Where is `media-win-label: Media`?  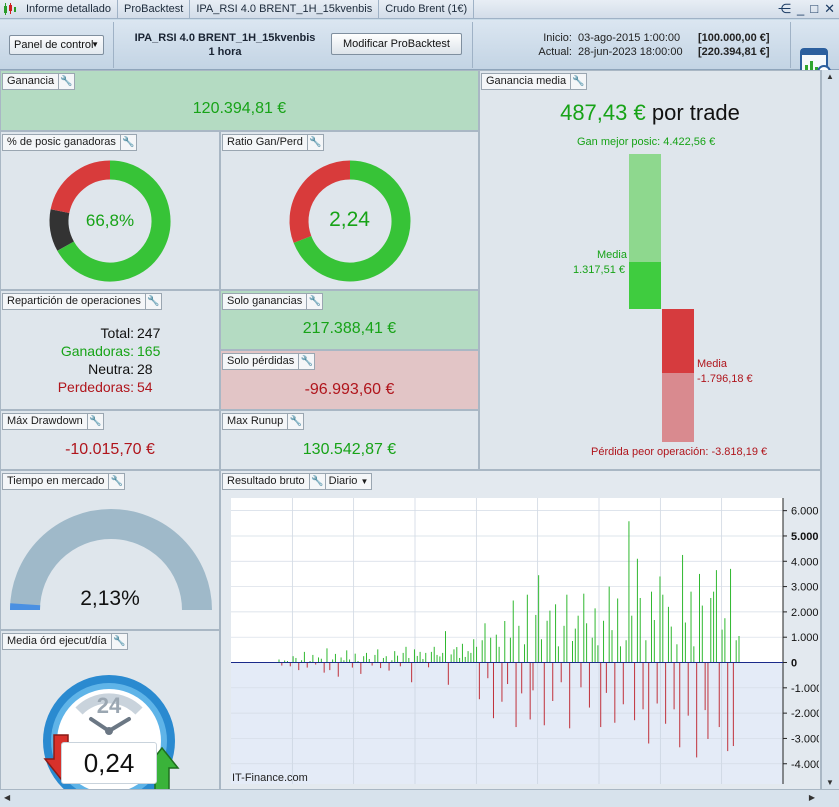 media-win-label: Media is located at coordinates (612, 255).